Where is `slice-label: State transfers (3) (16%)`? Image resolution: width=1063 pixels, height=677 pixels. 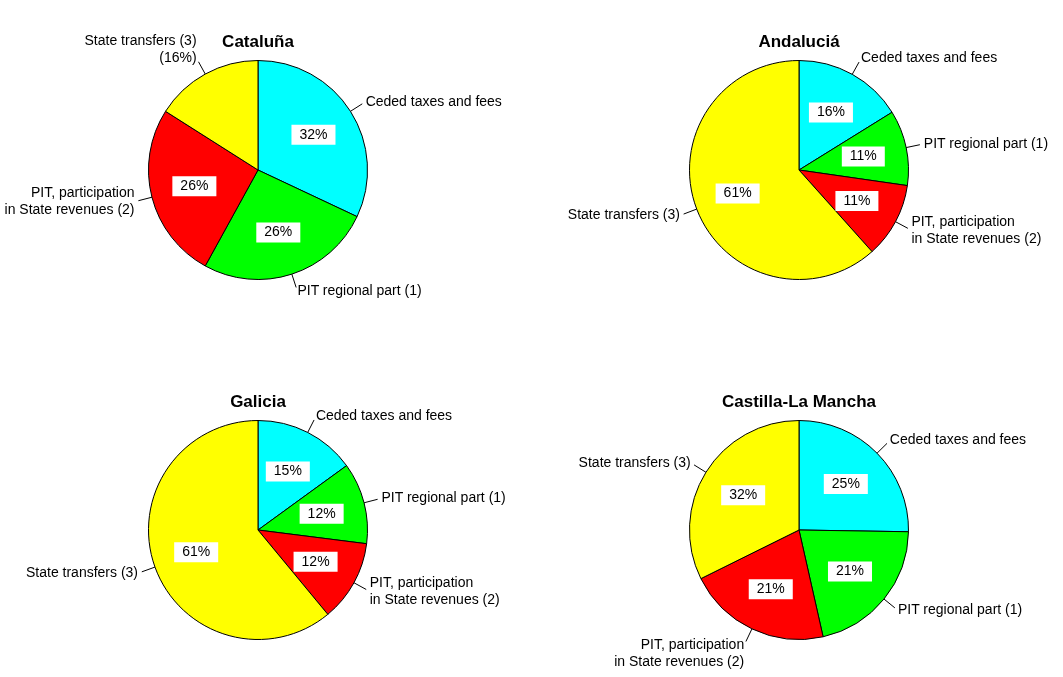
slice-label: State transfers (3) (16%) is located at coordinates (140, 49).